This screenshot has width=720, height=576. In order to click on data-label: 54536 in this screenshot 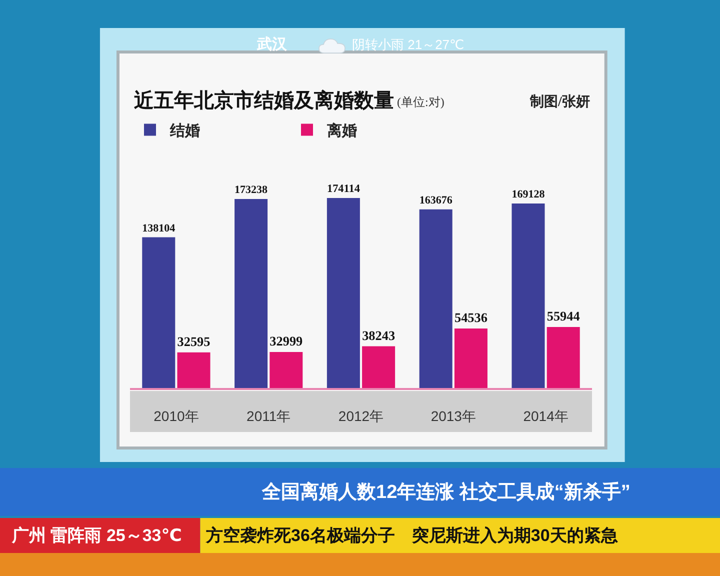, I will do `click(471, 318)`.